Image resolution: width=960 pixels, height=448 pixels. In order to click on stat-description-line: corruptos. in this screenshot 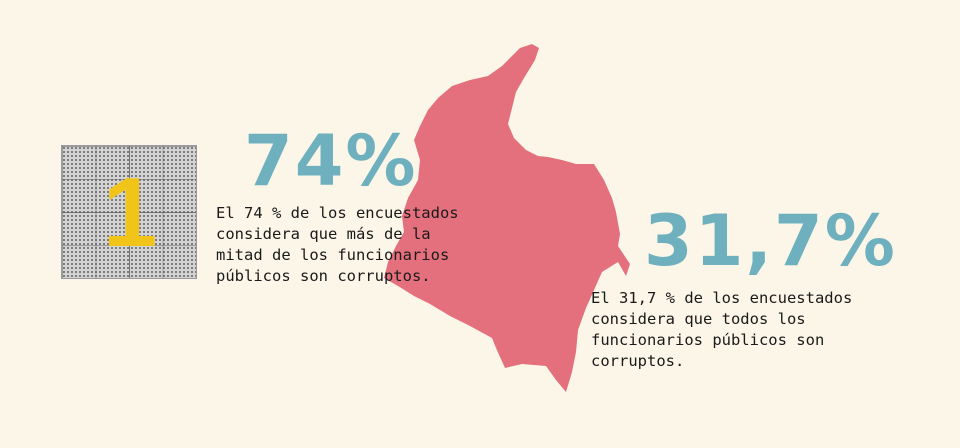, I will do `click(638, 361)`.